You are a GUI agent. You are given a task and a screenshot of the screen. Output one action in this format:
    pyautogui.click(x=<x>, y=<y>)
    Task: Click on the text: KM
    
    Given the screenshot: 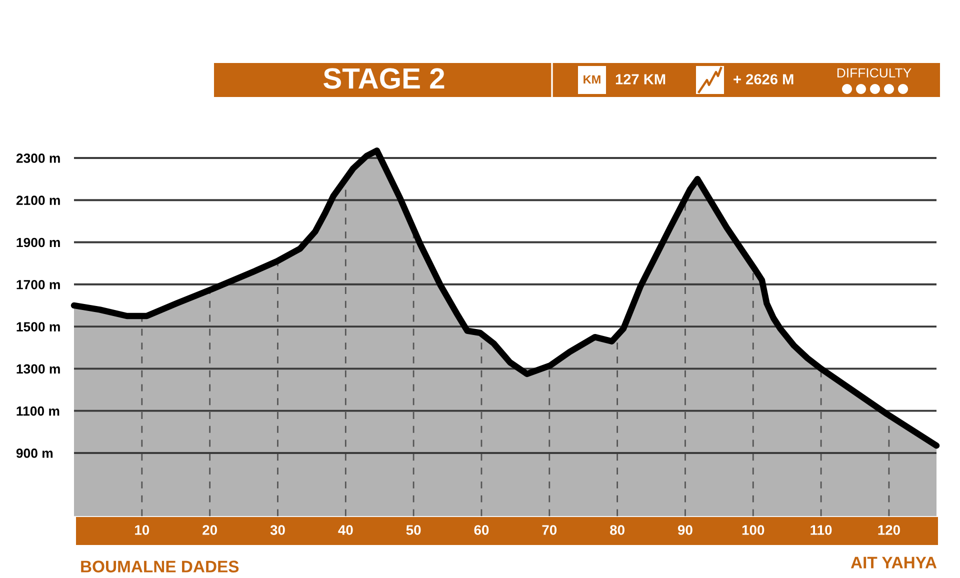 What is the action you would take?
    pyautogui.click(x=592, y=79)
    